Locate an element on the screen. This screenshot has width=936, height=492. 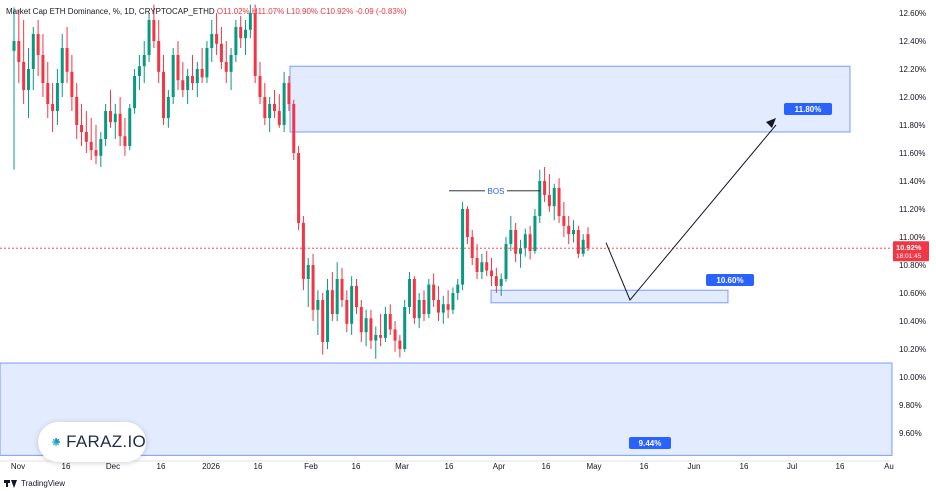
ohlc-change: -0.09 (-0.83%) is located at coordinates (381, 11).